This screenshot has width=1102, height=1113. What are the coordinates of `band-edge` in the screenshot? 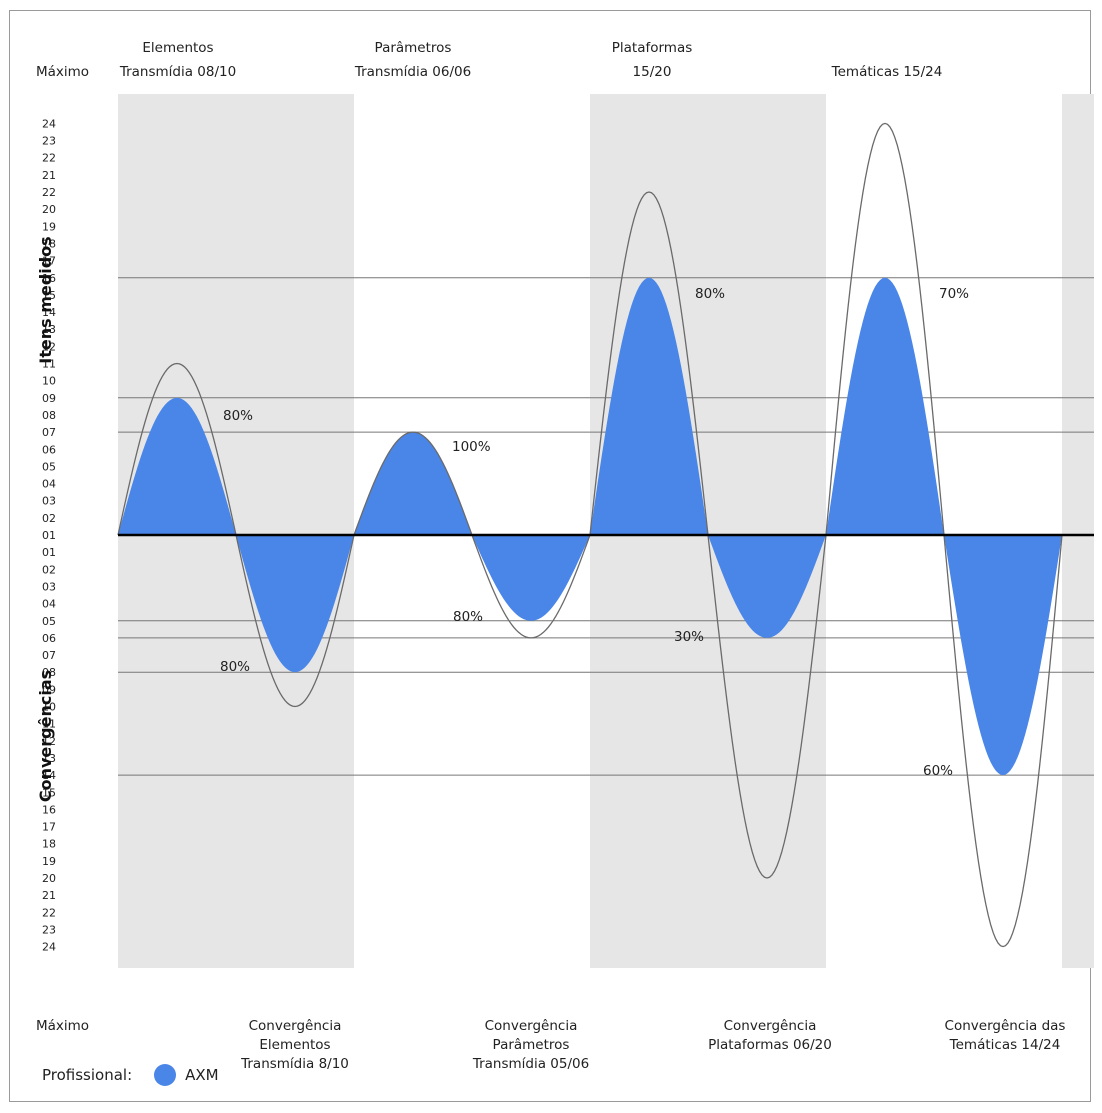 It's located at (1078, 531).